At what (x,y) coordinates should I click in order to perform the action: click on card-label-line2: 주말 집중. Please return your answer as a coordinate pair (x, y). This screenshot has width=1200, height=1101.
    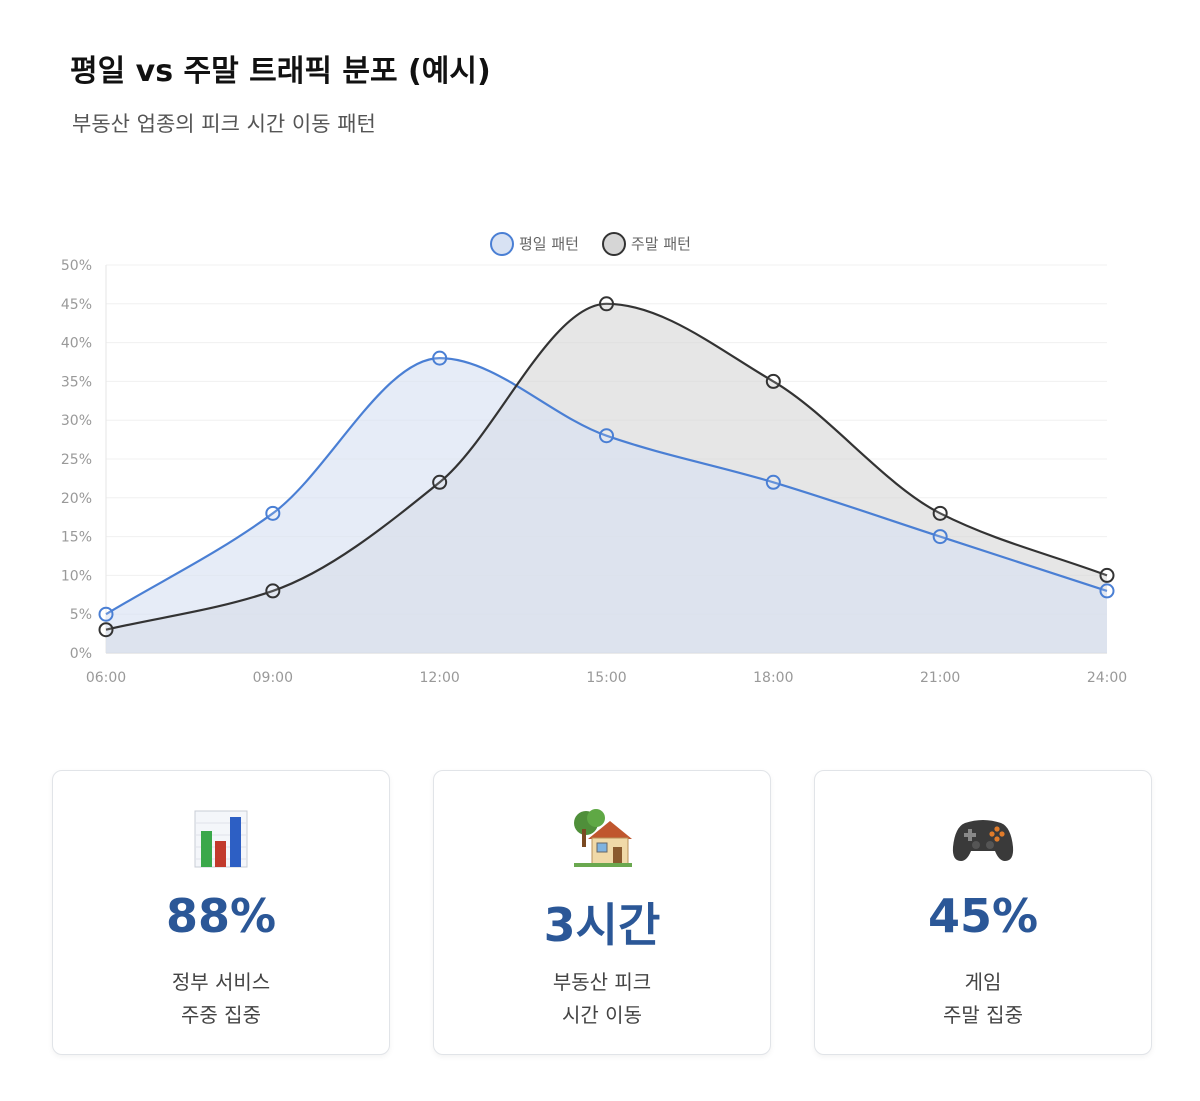
    Looking at the image, I should click on (983, 1015).